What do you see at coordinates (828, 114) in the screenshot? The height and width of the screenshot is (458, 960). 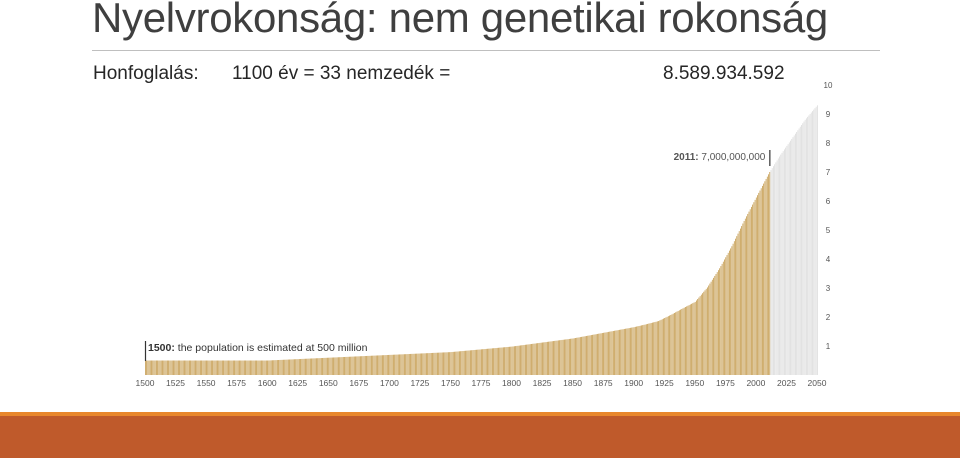 I see `y-tick-label: 9` at bounding box center [828, 114].